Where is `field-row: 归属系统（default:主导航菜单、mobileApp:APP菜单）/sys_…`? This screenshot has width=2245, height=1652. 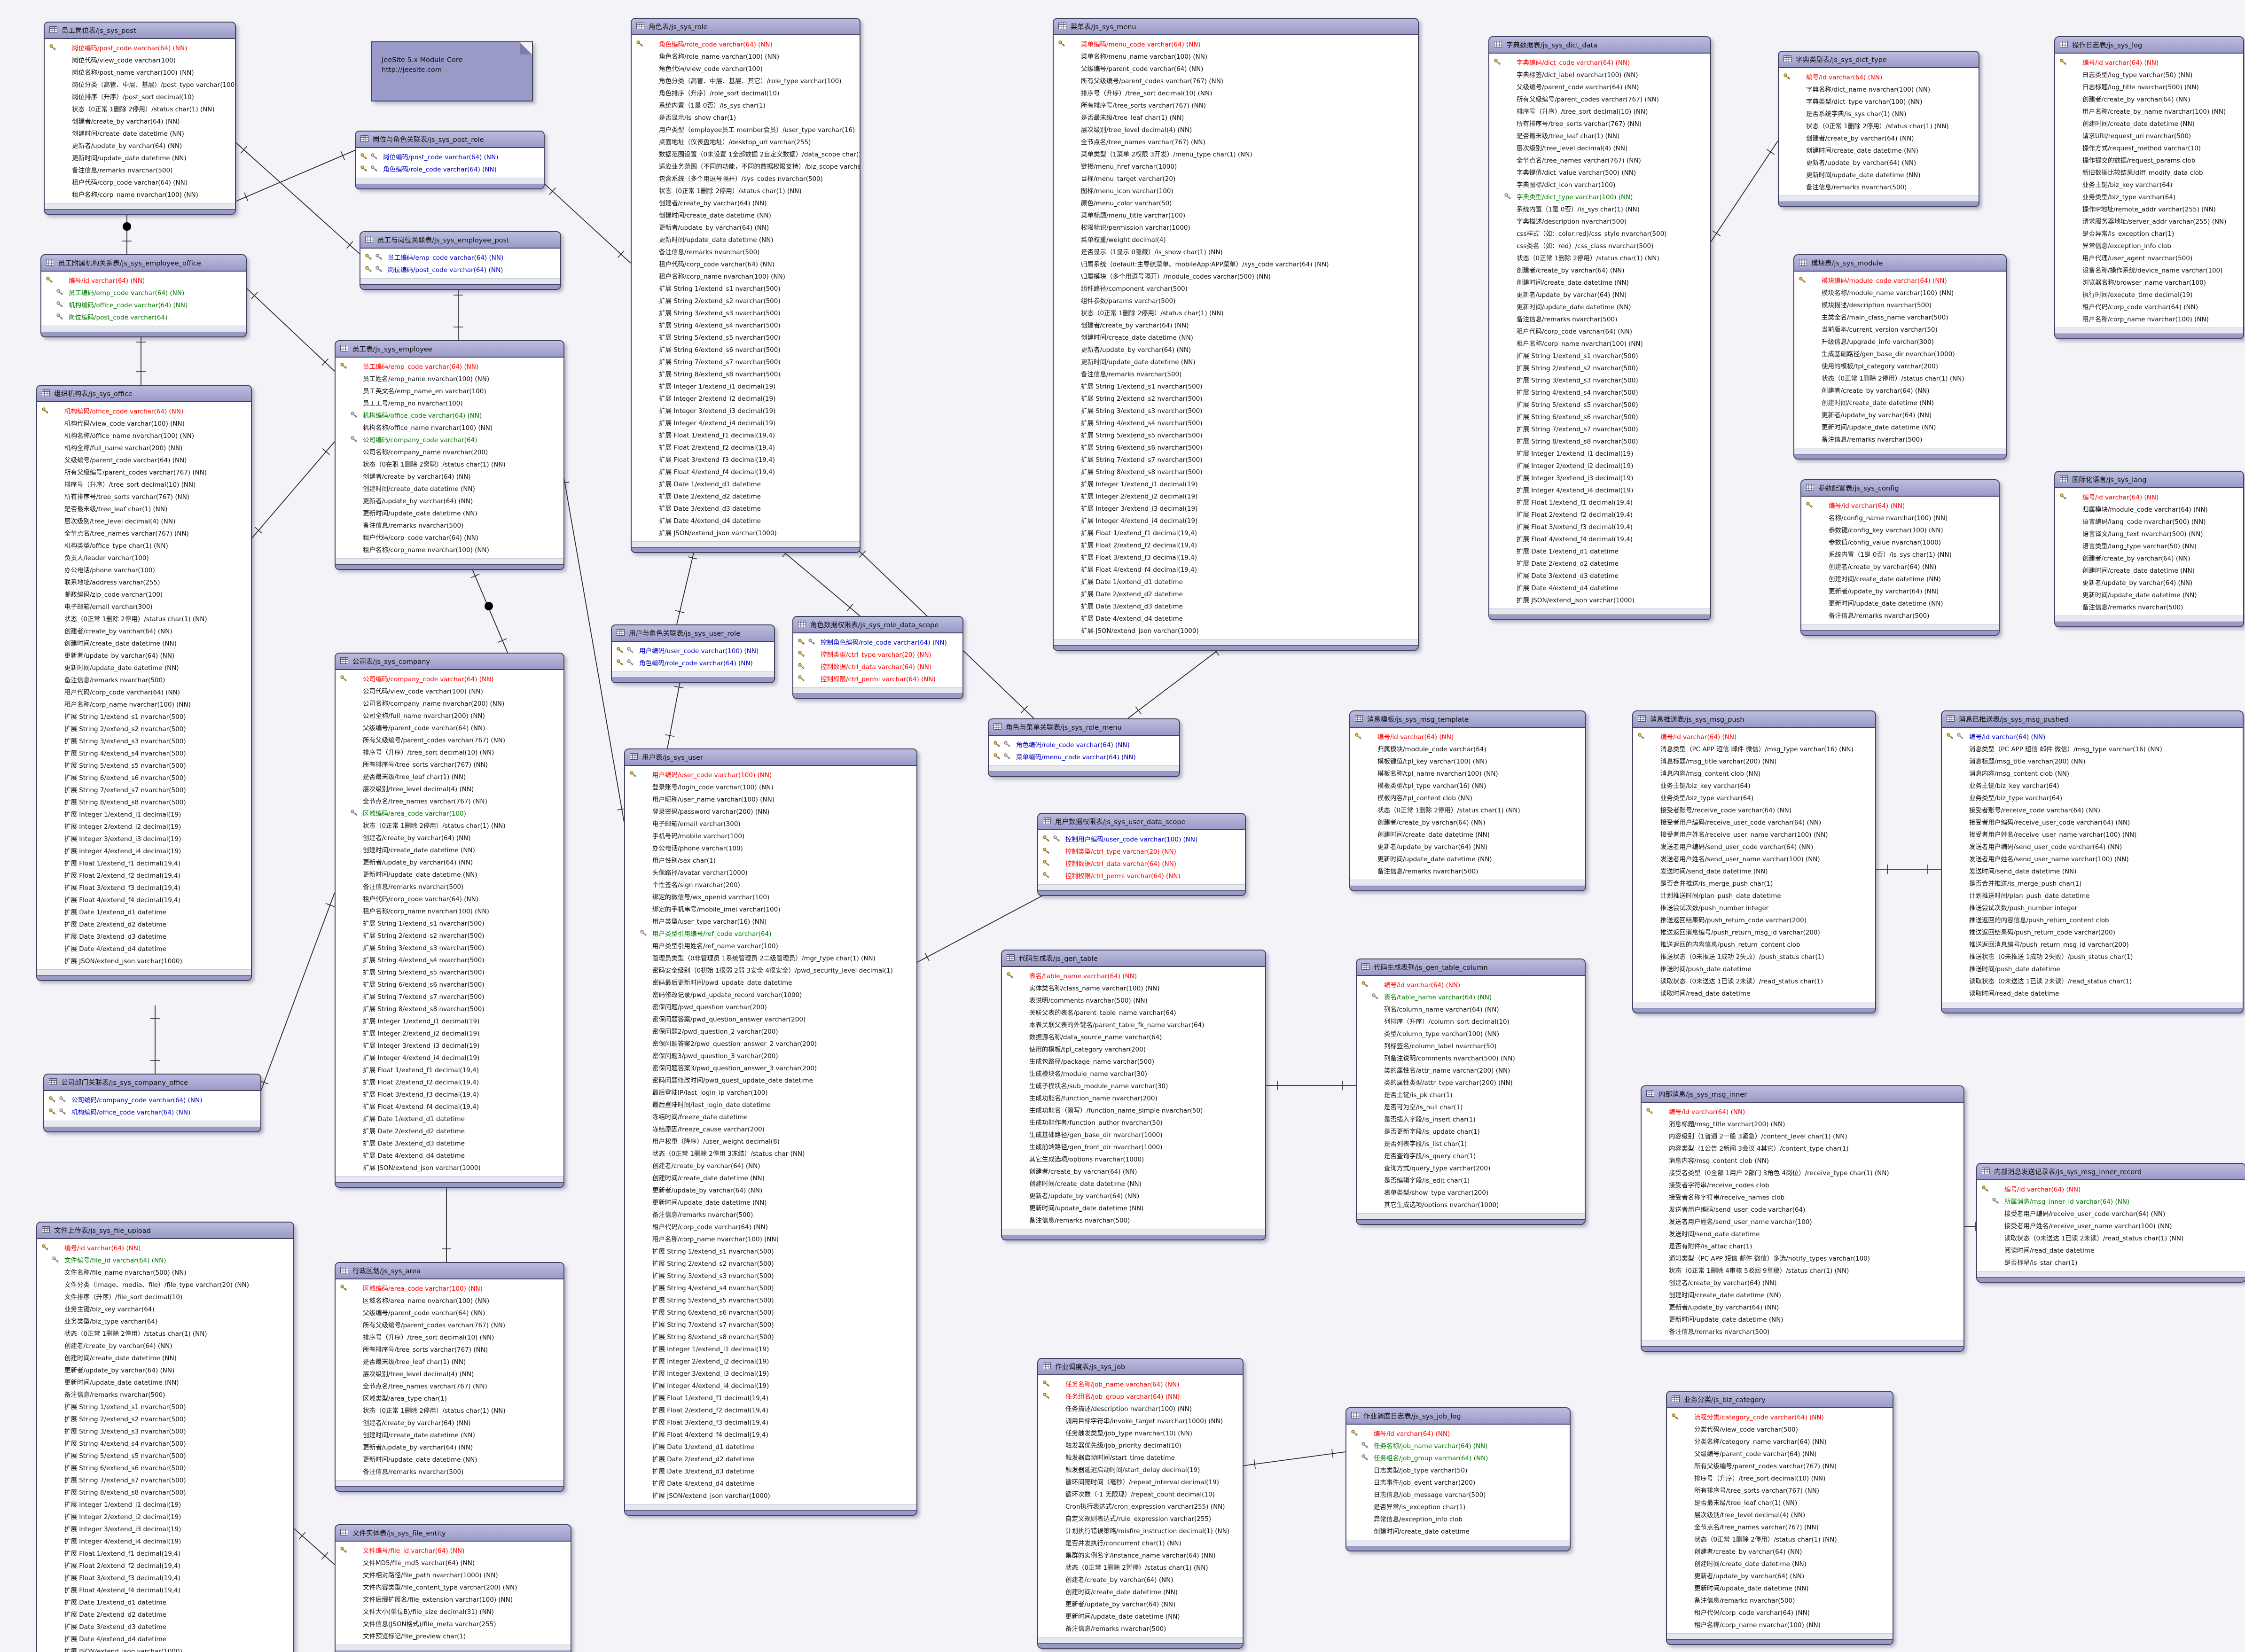
field-row: 归属系统（default:主导航菜单、mobileApp:APP菜单）/sys_… is located at coordinates (1236, 263).